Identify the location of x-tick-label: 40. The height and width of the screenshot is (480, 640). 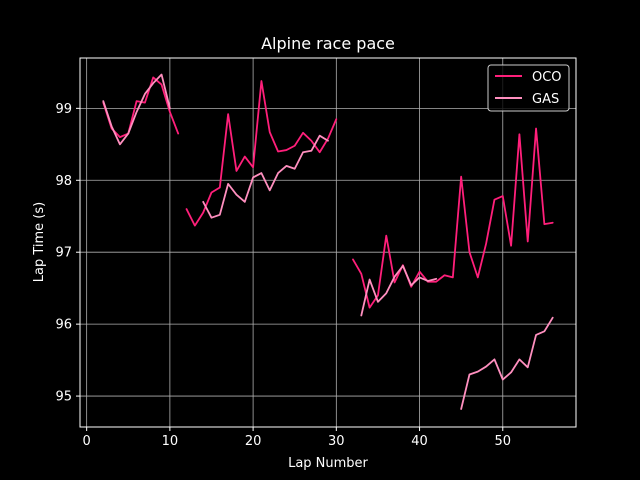
(419, 441).